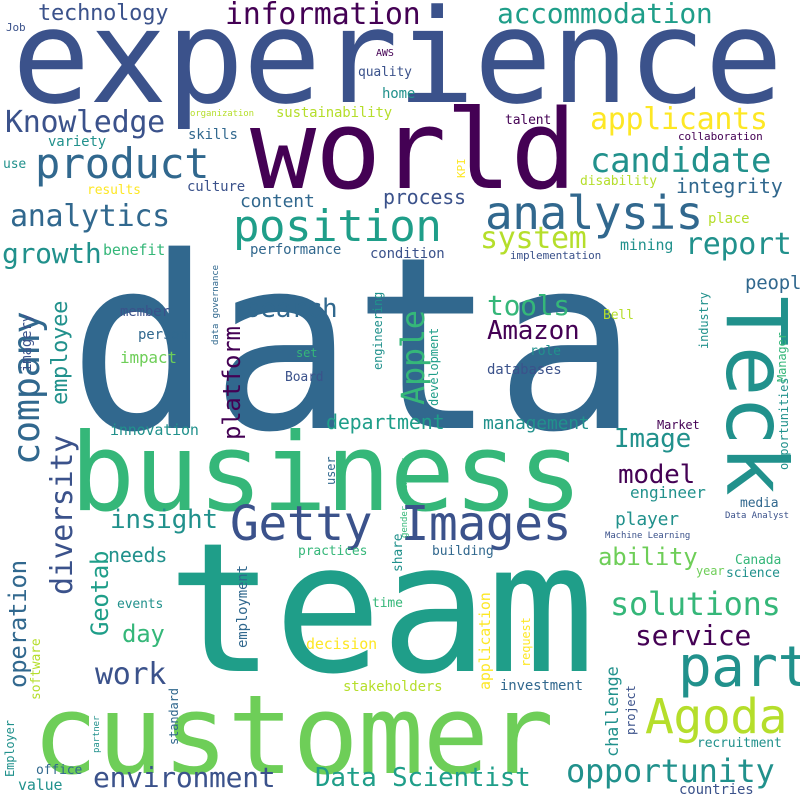 The height and width of the screenshot is (800, 800). What do you see at coordinates (174, 716) in the screenshot?
I see `word-standard: standard` at bounding box center [174, 716].